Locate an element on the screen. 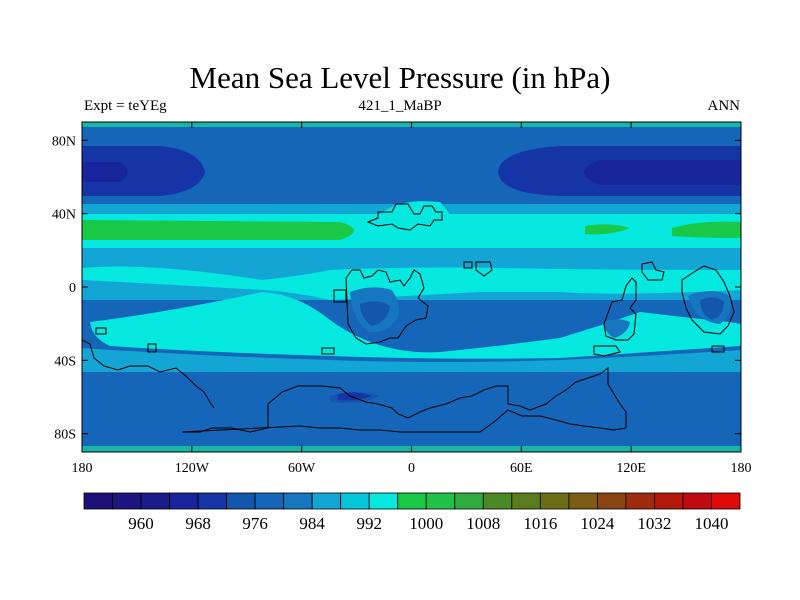  x-tick-label: 0 is located at coordinates (411, 468).